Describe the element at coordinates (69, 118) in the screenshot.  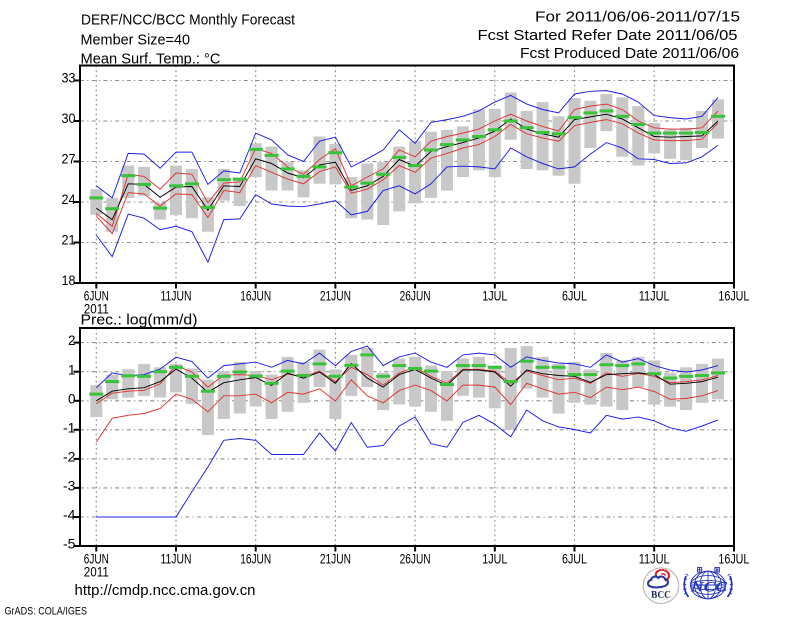
I see `svg-text: 30` at that location.